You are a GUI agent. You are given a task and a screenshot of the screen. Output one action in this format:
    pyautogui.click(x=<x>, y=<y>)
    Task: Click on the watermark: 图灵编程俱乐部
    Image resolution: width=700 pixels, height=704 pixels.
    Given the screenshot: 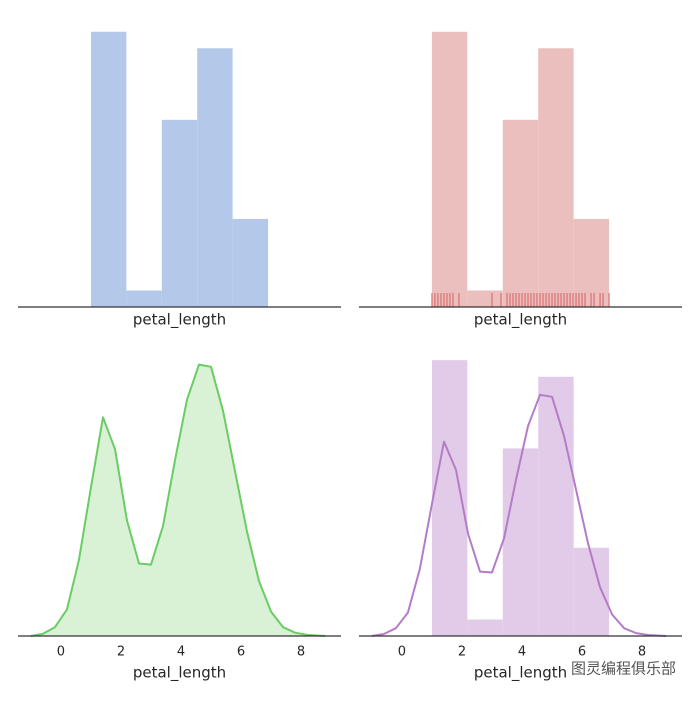 What is the action you would take?
    pyautogui.click(x=623, y=669)
    